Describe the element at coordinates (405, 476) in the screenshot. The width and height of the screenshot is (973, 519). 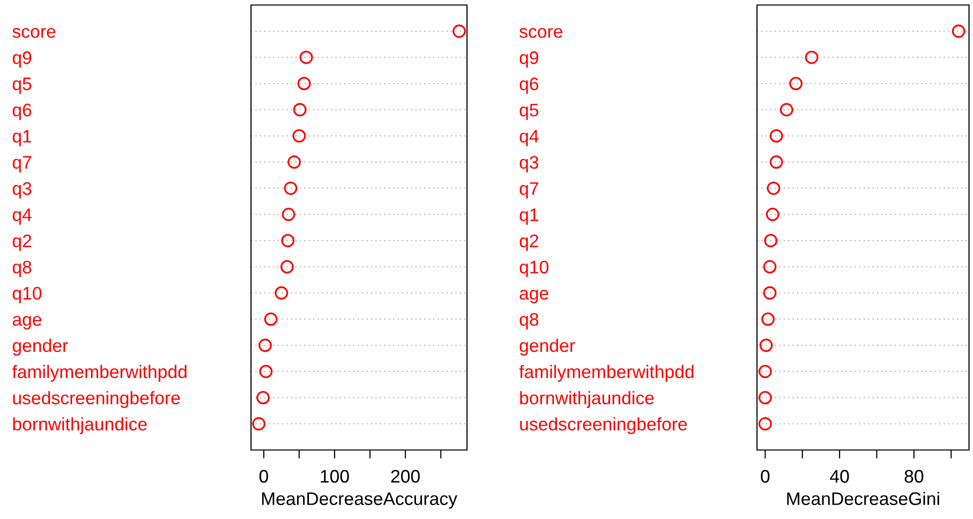
I see `x-tick-label: 200` at that location.